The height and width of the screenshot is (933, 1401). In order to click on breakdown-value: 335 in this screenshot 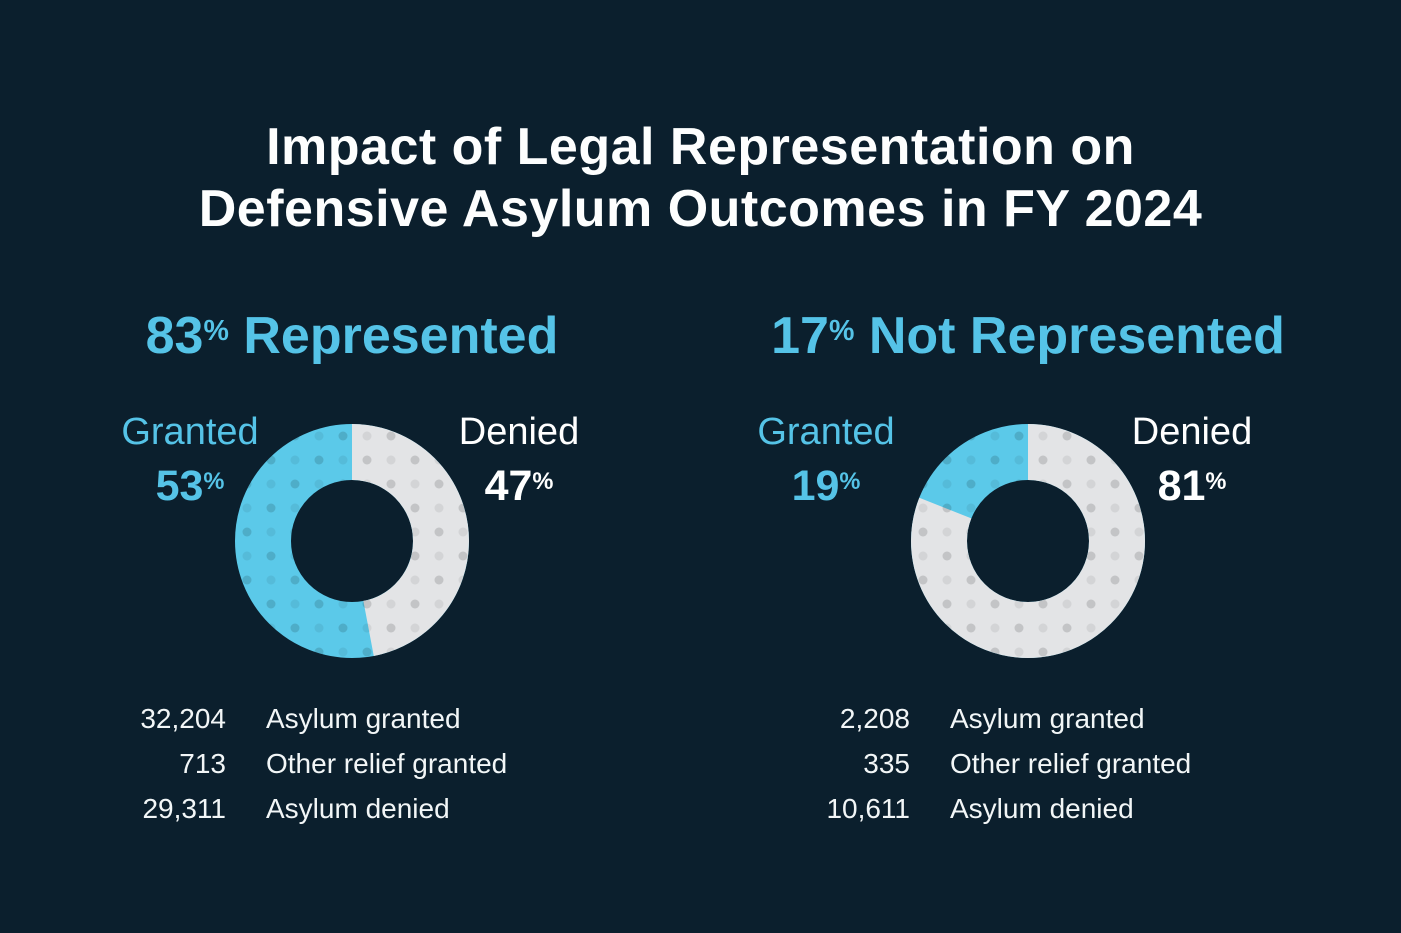, I will do `click(886, 763)`.